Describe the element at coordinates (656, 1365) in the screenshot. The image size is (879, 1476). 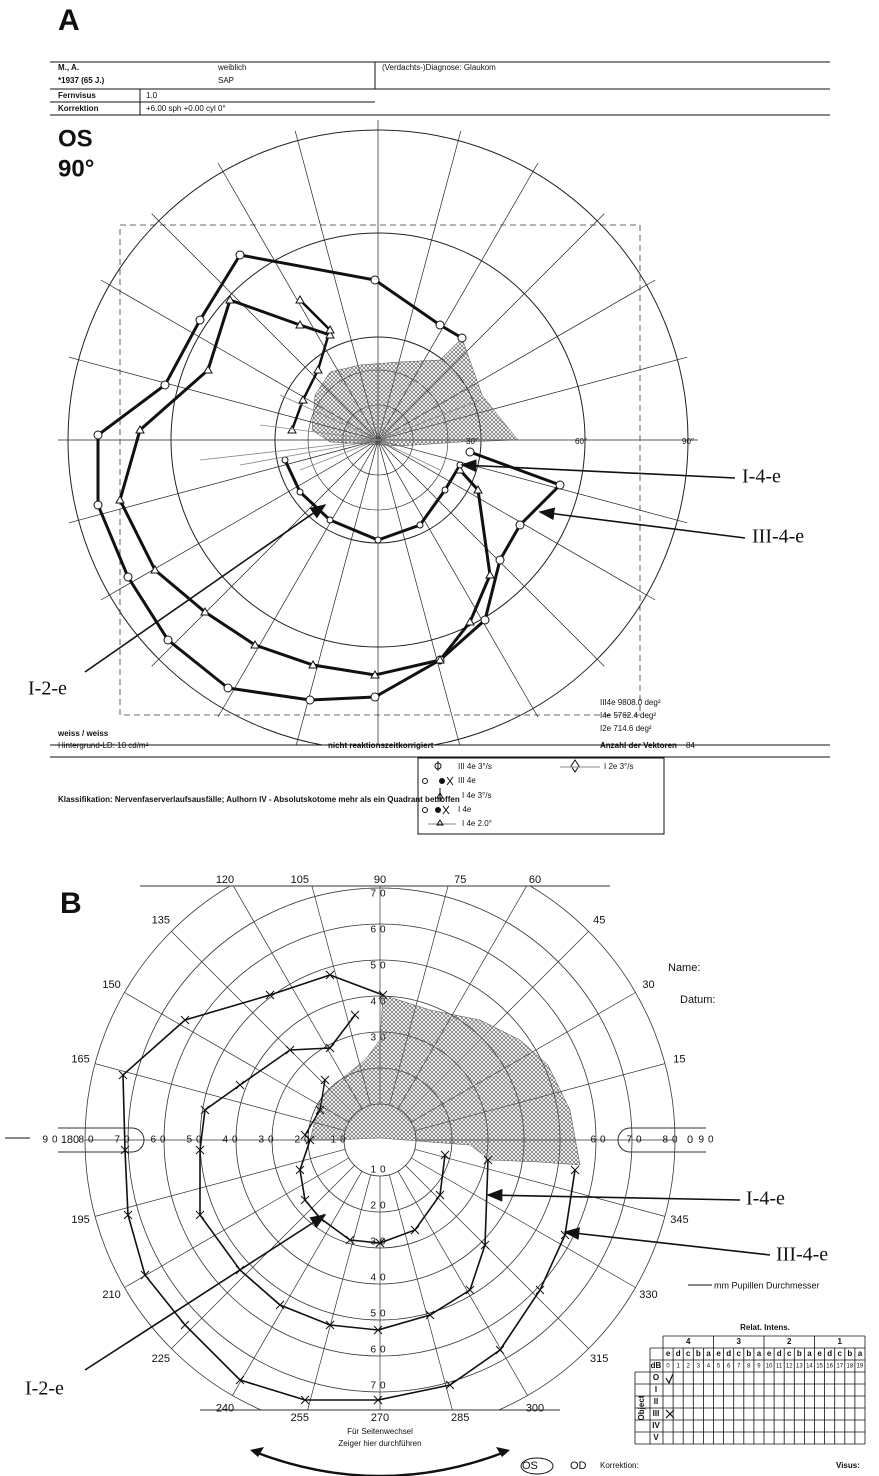
I see `db-label: dB` at that location.